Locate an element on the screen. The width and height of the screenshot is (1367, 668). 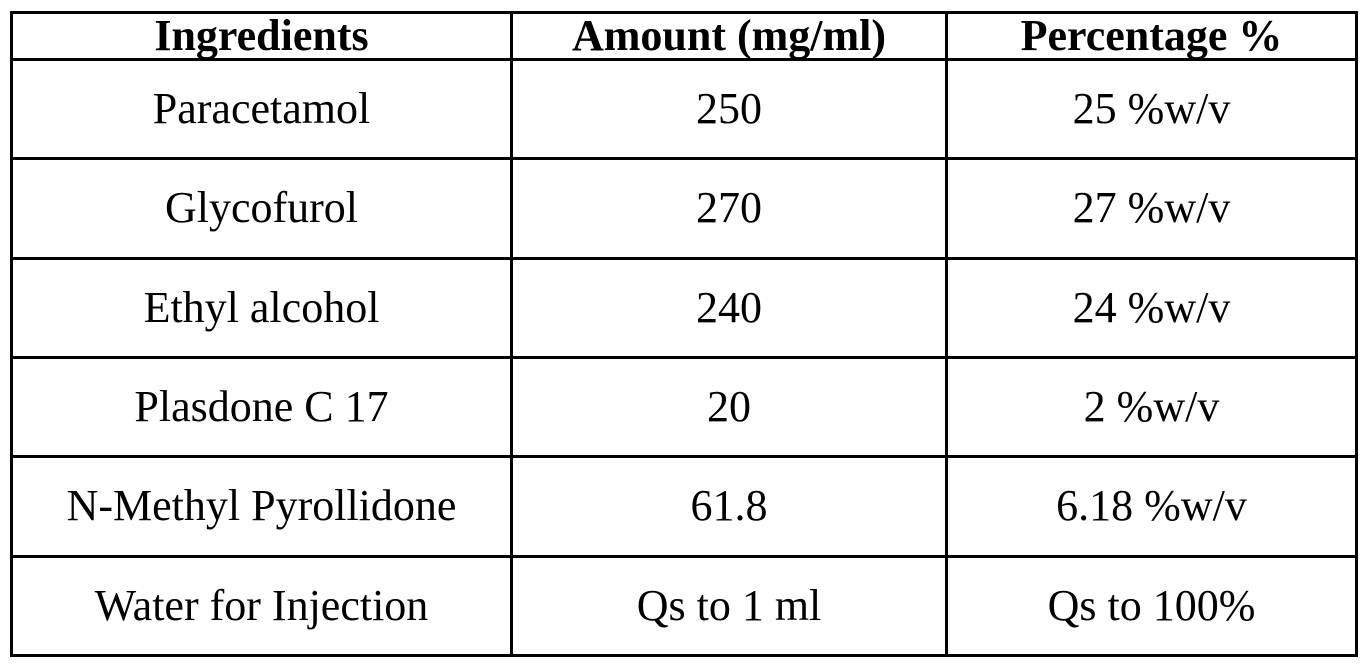
percentage-cell: Qs to 100% is located at coordinates (1151, 606).